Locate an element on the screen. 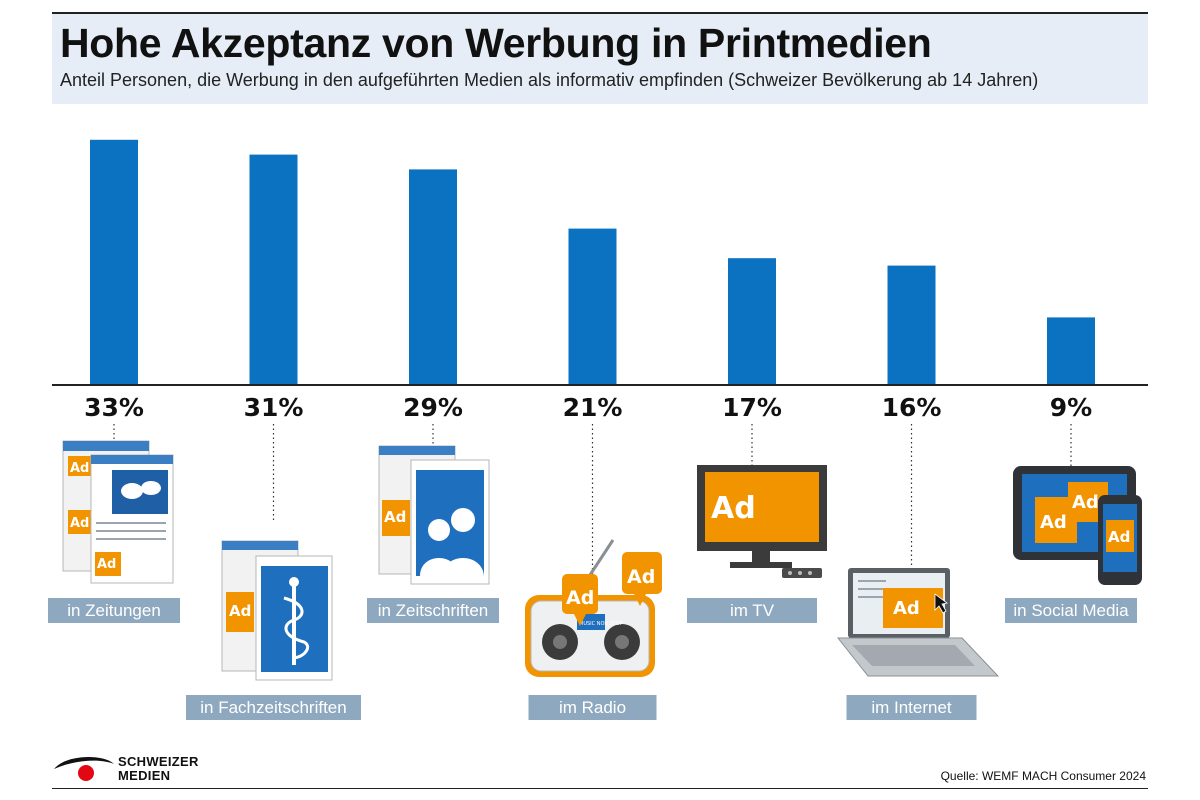 This screenshot has width=1200, height=800. logo-line-1: SCHWEIZER is located at coordinates (158, 761).